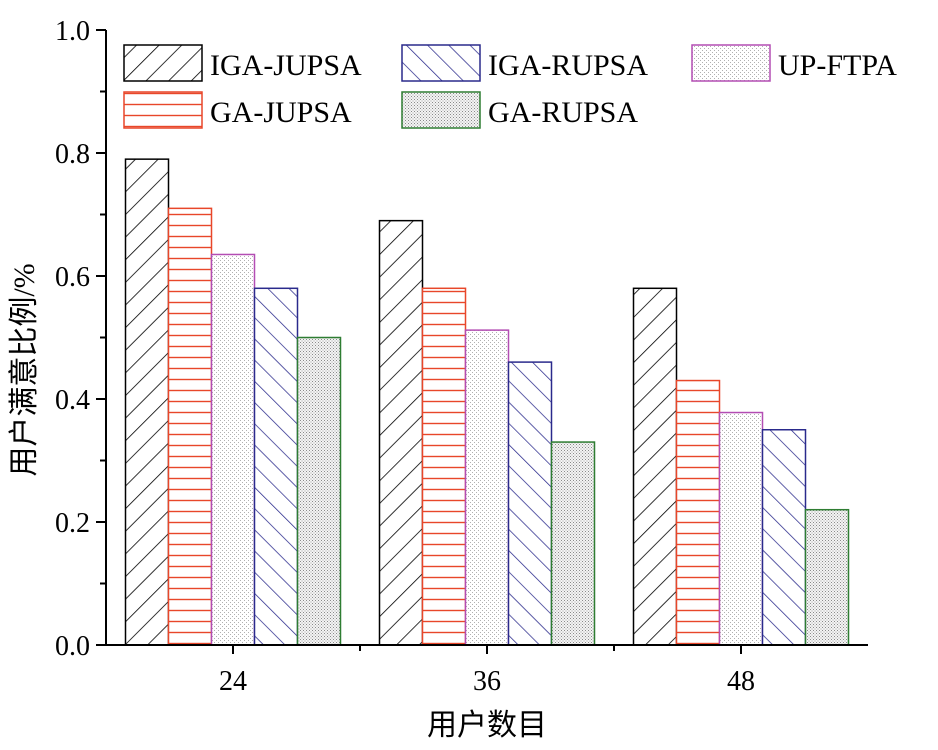 This screenshot has width=938, height=750. Describe the element at coordinates (837, 65) in the screenshot. I see `legend-label-up-ftpa: UP-FTPA` at that location.